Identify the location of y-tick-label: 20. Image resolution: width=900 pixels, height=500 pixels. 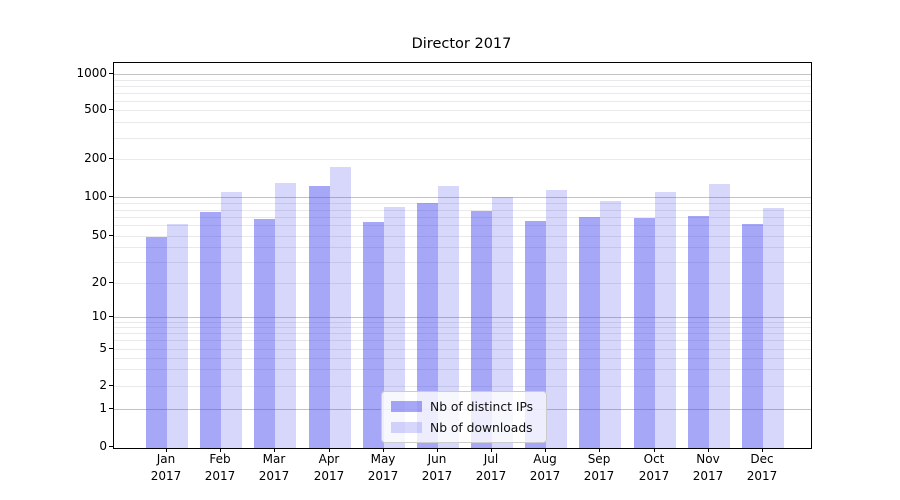
(99, 282).